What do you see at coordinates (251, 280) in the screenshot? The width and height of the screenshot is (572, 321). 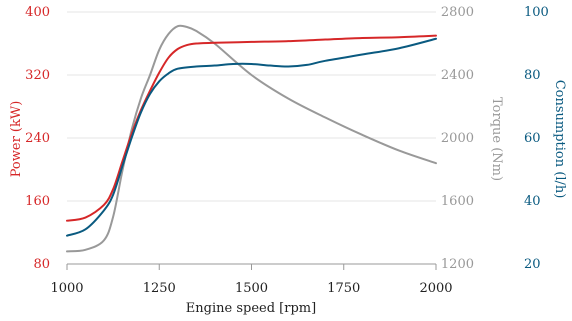 I see `x-axis-ticks: 1000 1250 1500 1750 2000` at bounding box center [251, 280].